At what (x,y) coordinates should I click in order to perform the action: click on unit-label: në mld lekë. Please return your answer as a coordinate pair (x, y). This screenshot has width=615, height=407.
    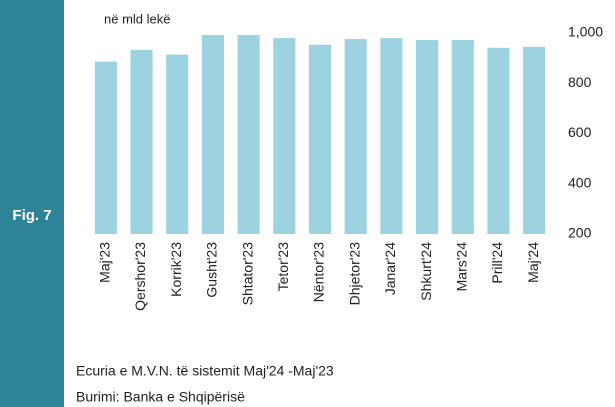
    Looking at the image, I should click on (137, 18).